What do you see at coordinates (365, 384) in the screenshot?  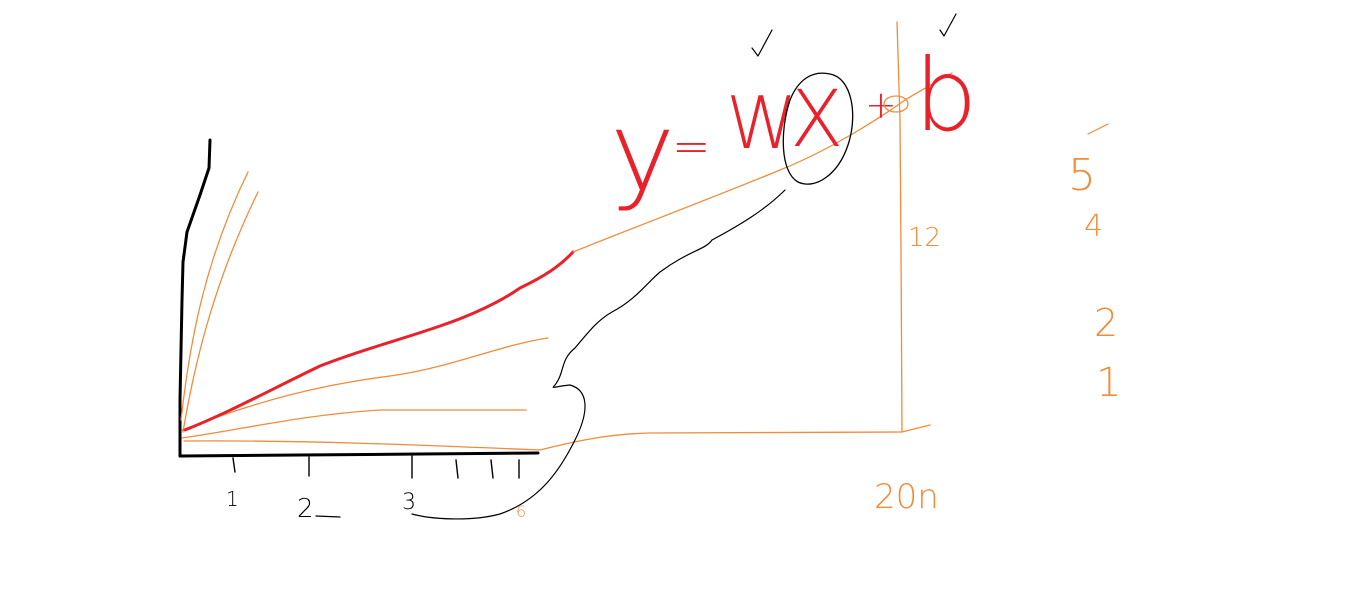 I see `mid-curve` at bounding box center [365, 384].